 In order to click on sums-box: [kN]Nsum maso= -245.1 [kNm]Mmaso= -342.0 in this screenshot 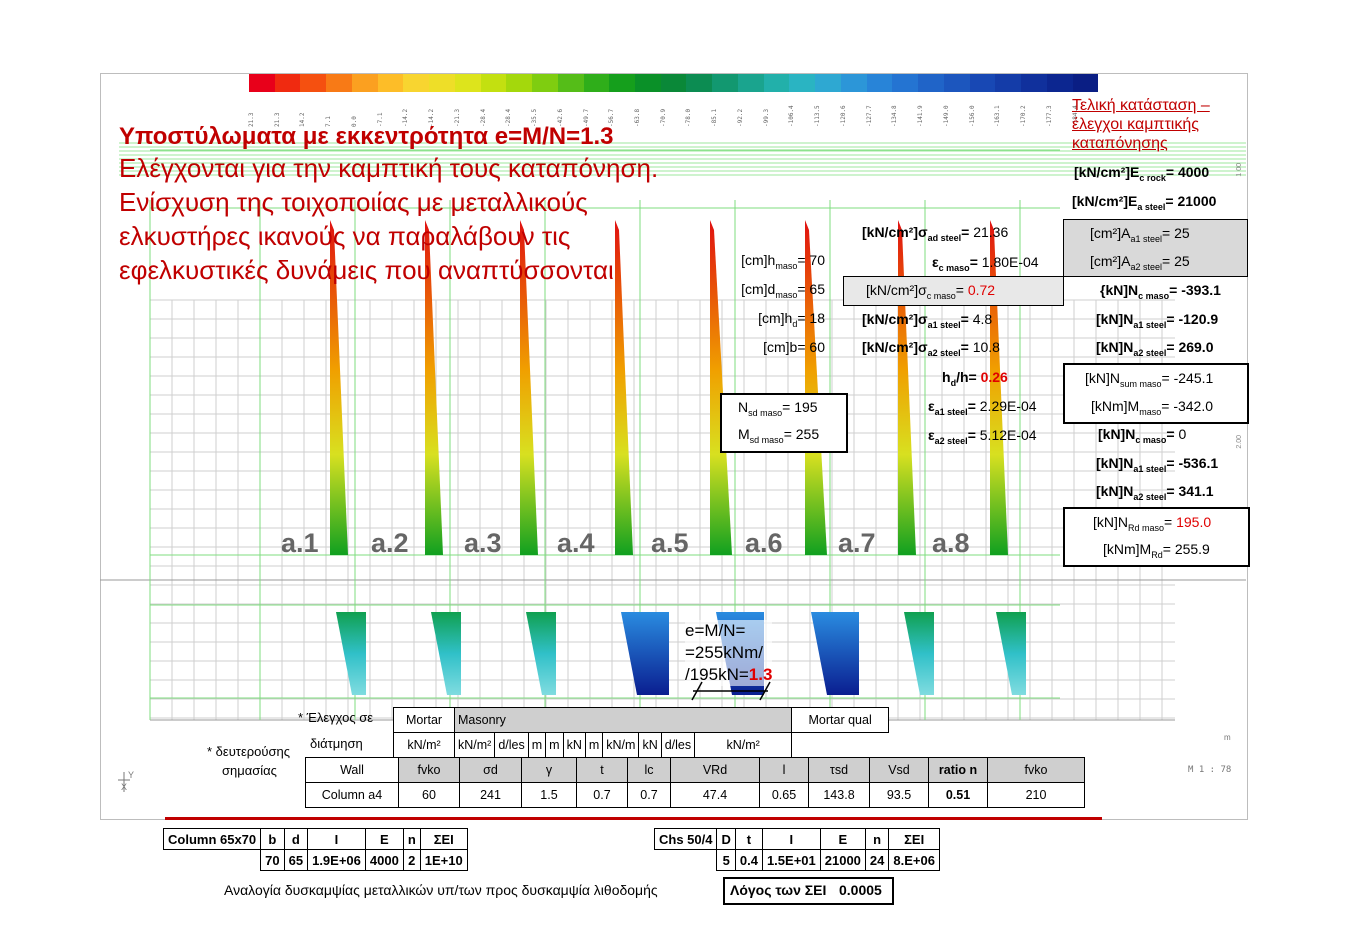, I will do `click(1156, 393)`.